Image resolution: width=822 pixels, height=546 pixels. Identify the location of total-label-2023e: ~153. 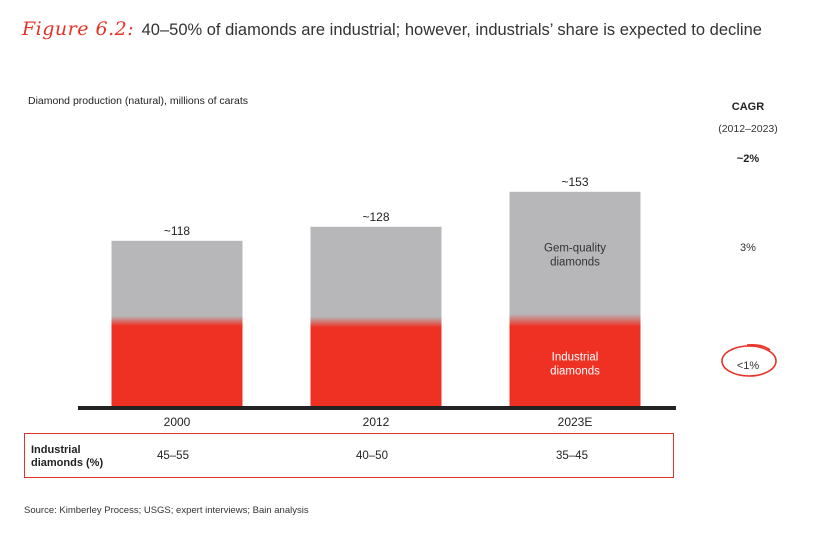
(574, 182).